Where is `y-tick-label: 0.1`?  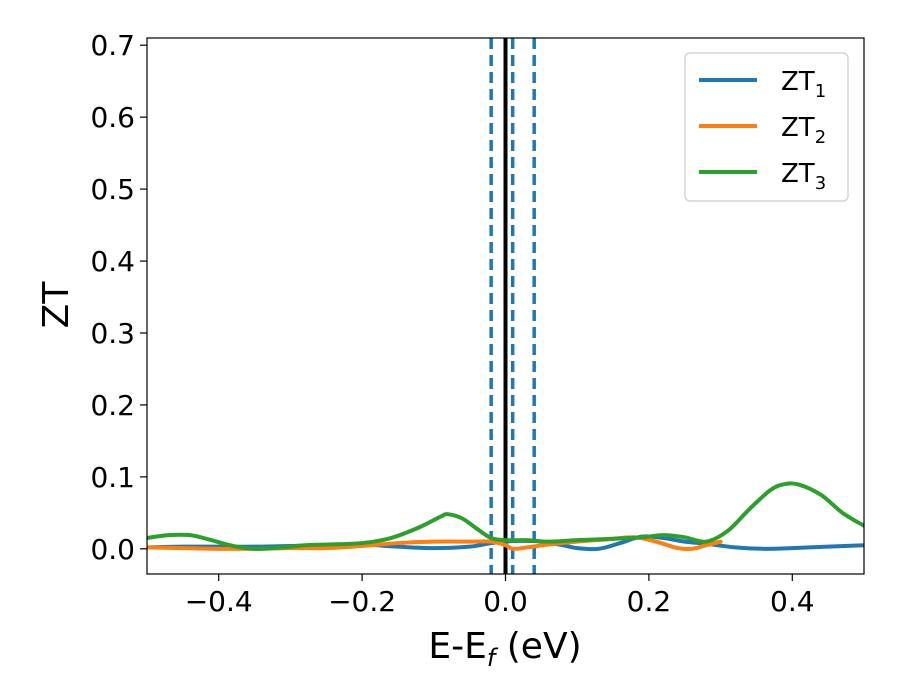 y-tick-label: 0.1 is located at coordinates (112, 477).